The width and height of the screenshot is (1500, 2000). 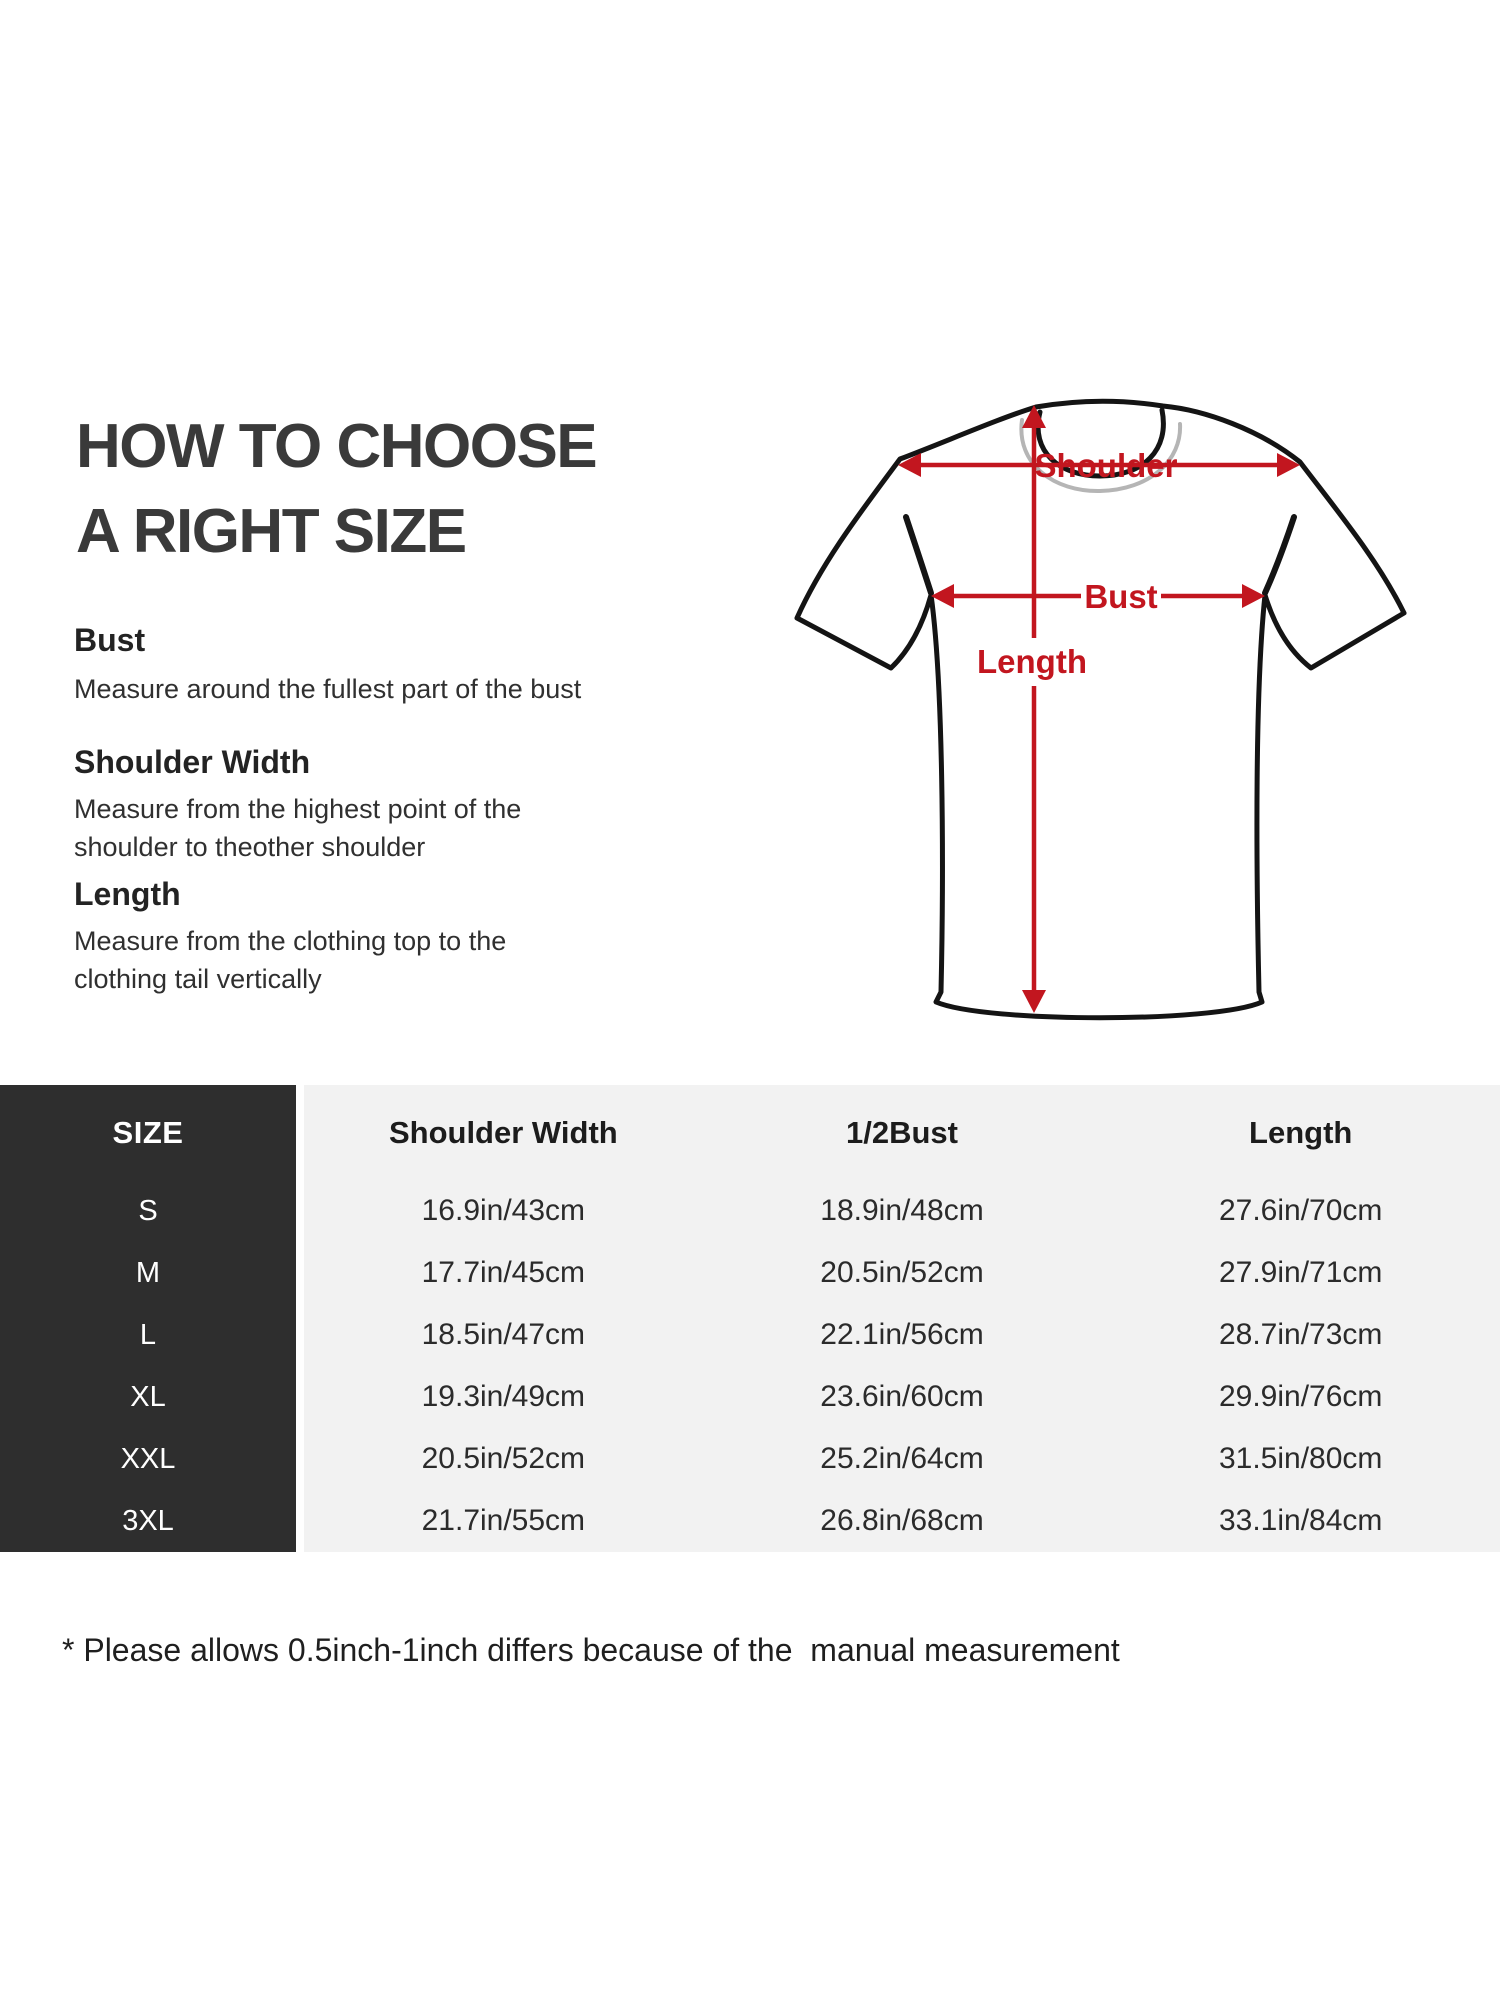 I want to click on bust-arrow-label: Bust, so click(x=1120, y=596).